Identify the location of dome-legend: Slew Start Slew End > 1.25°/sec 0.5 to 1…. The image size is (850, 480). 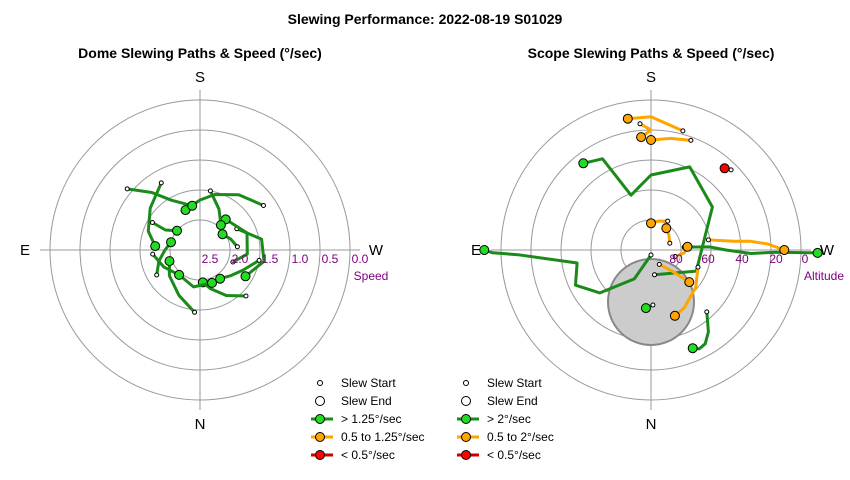
(368, 419).